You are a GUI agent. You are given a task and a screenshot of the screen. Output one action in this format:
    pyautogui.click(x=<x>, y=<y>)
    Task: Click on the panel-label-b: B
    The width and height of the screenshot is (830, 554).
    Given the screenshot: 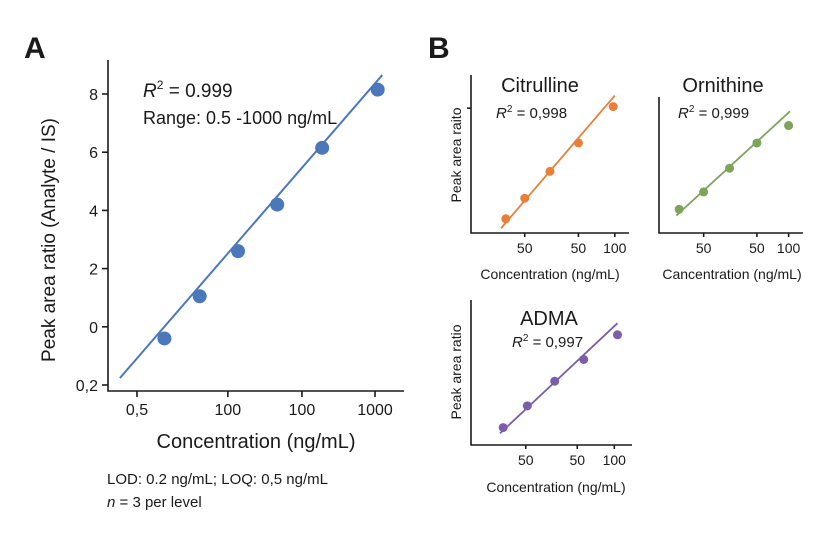 What is the action you would take?
    pyautogui.click(x=439, y=48)
    